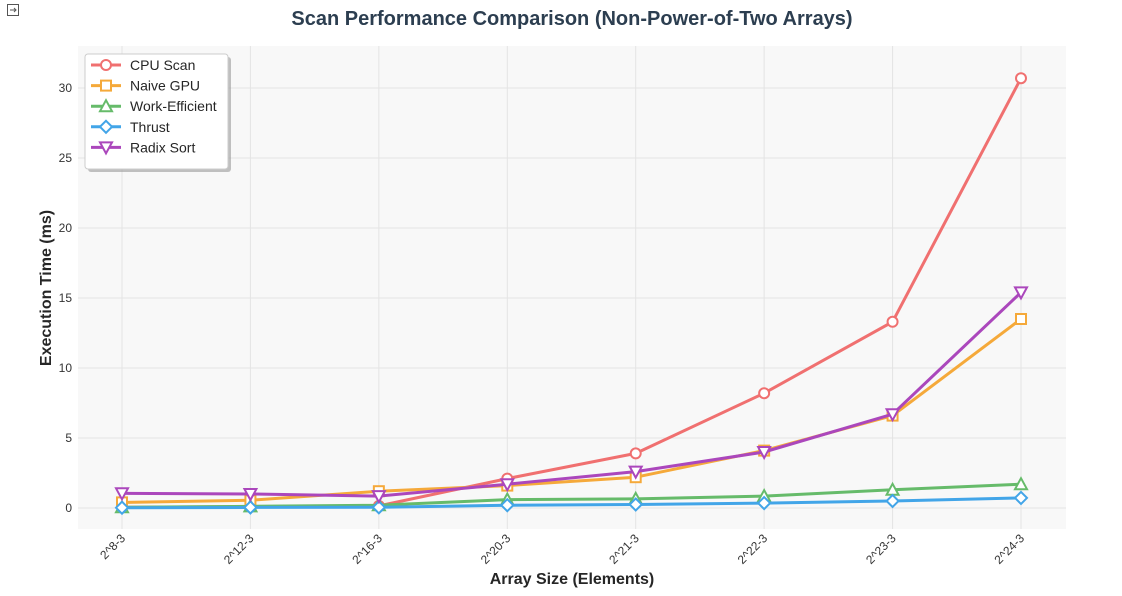  What do you see at coordinates (1010, 549) in the screenshot?
I see `x-tick-label: 2^24-3` at bounding box center [1010, 549].